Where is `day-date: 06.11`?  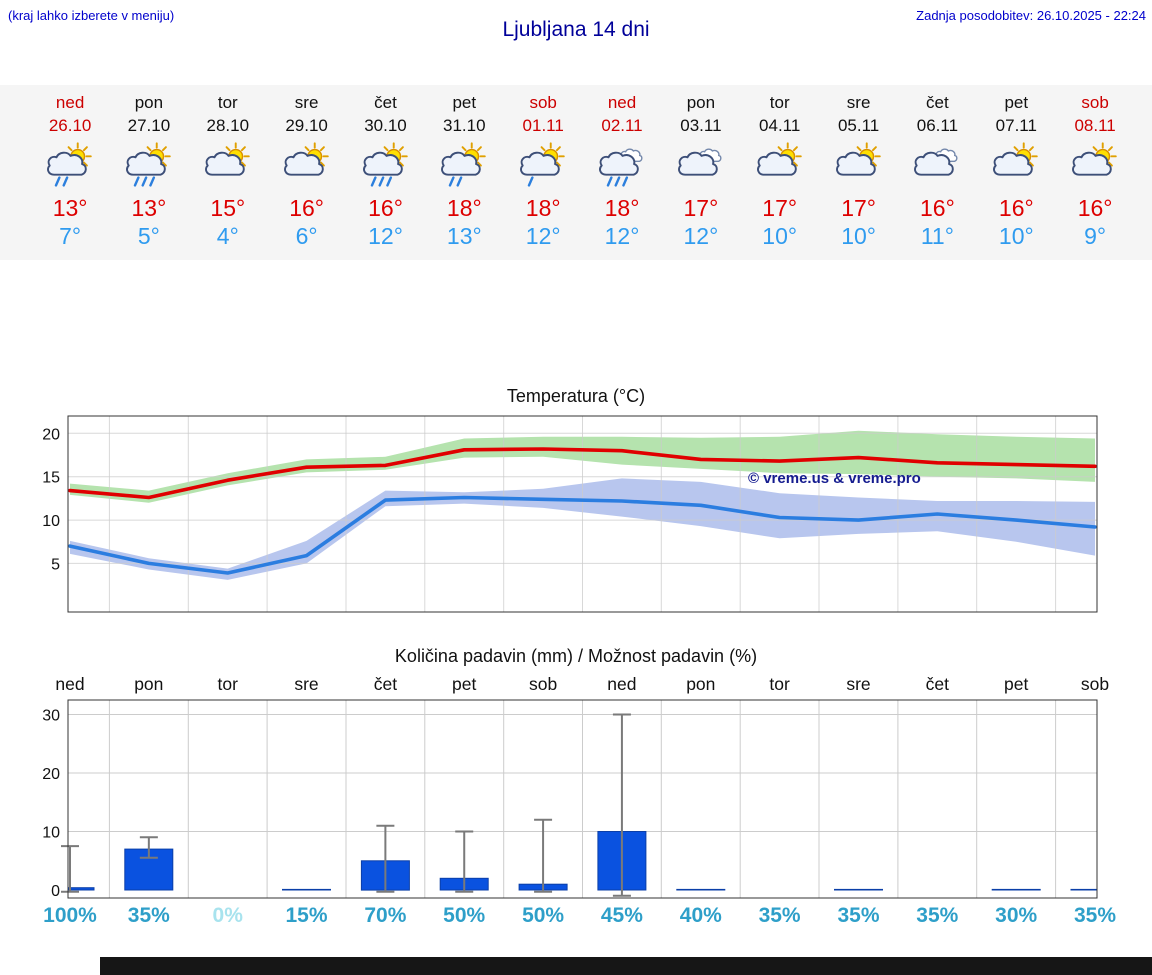
day-date: 06.11 is located at coordinates (937, 125).